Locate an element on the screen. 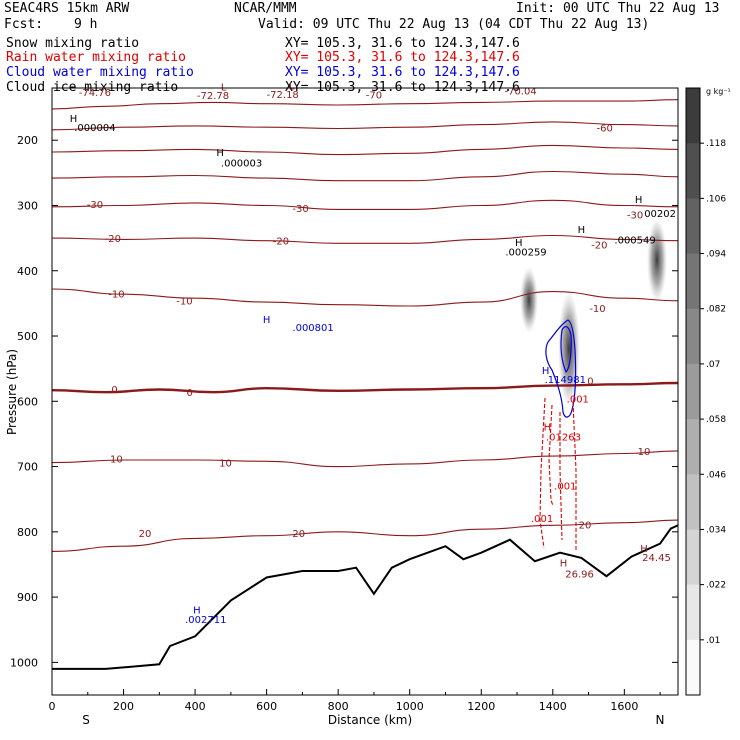 The width and height of the screenshot is (740, 740). contour-label: -60 is located at coordinates (605, 129).